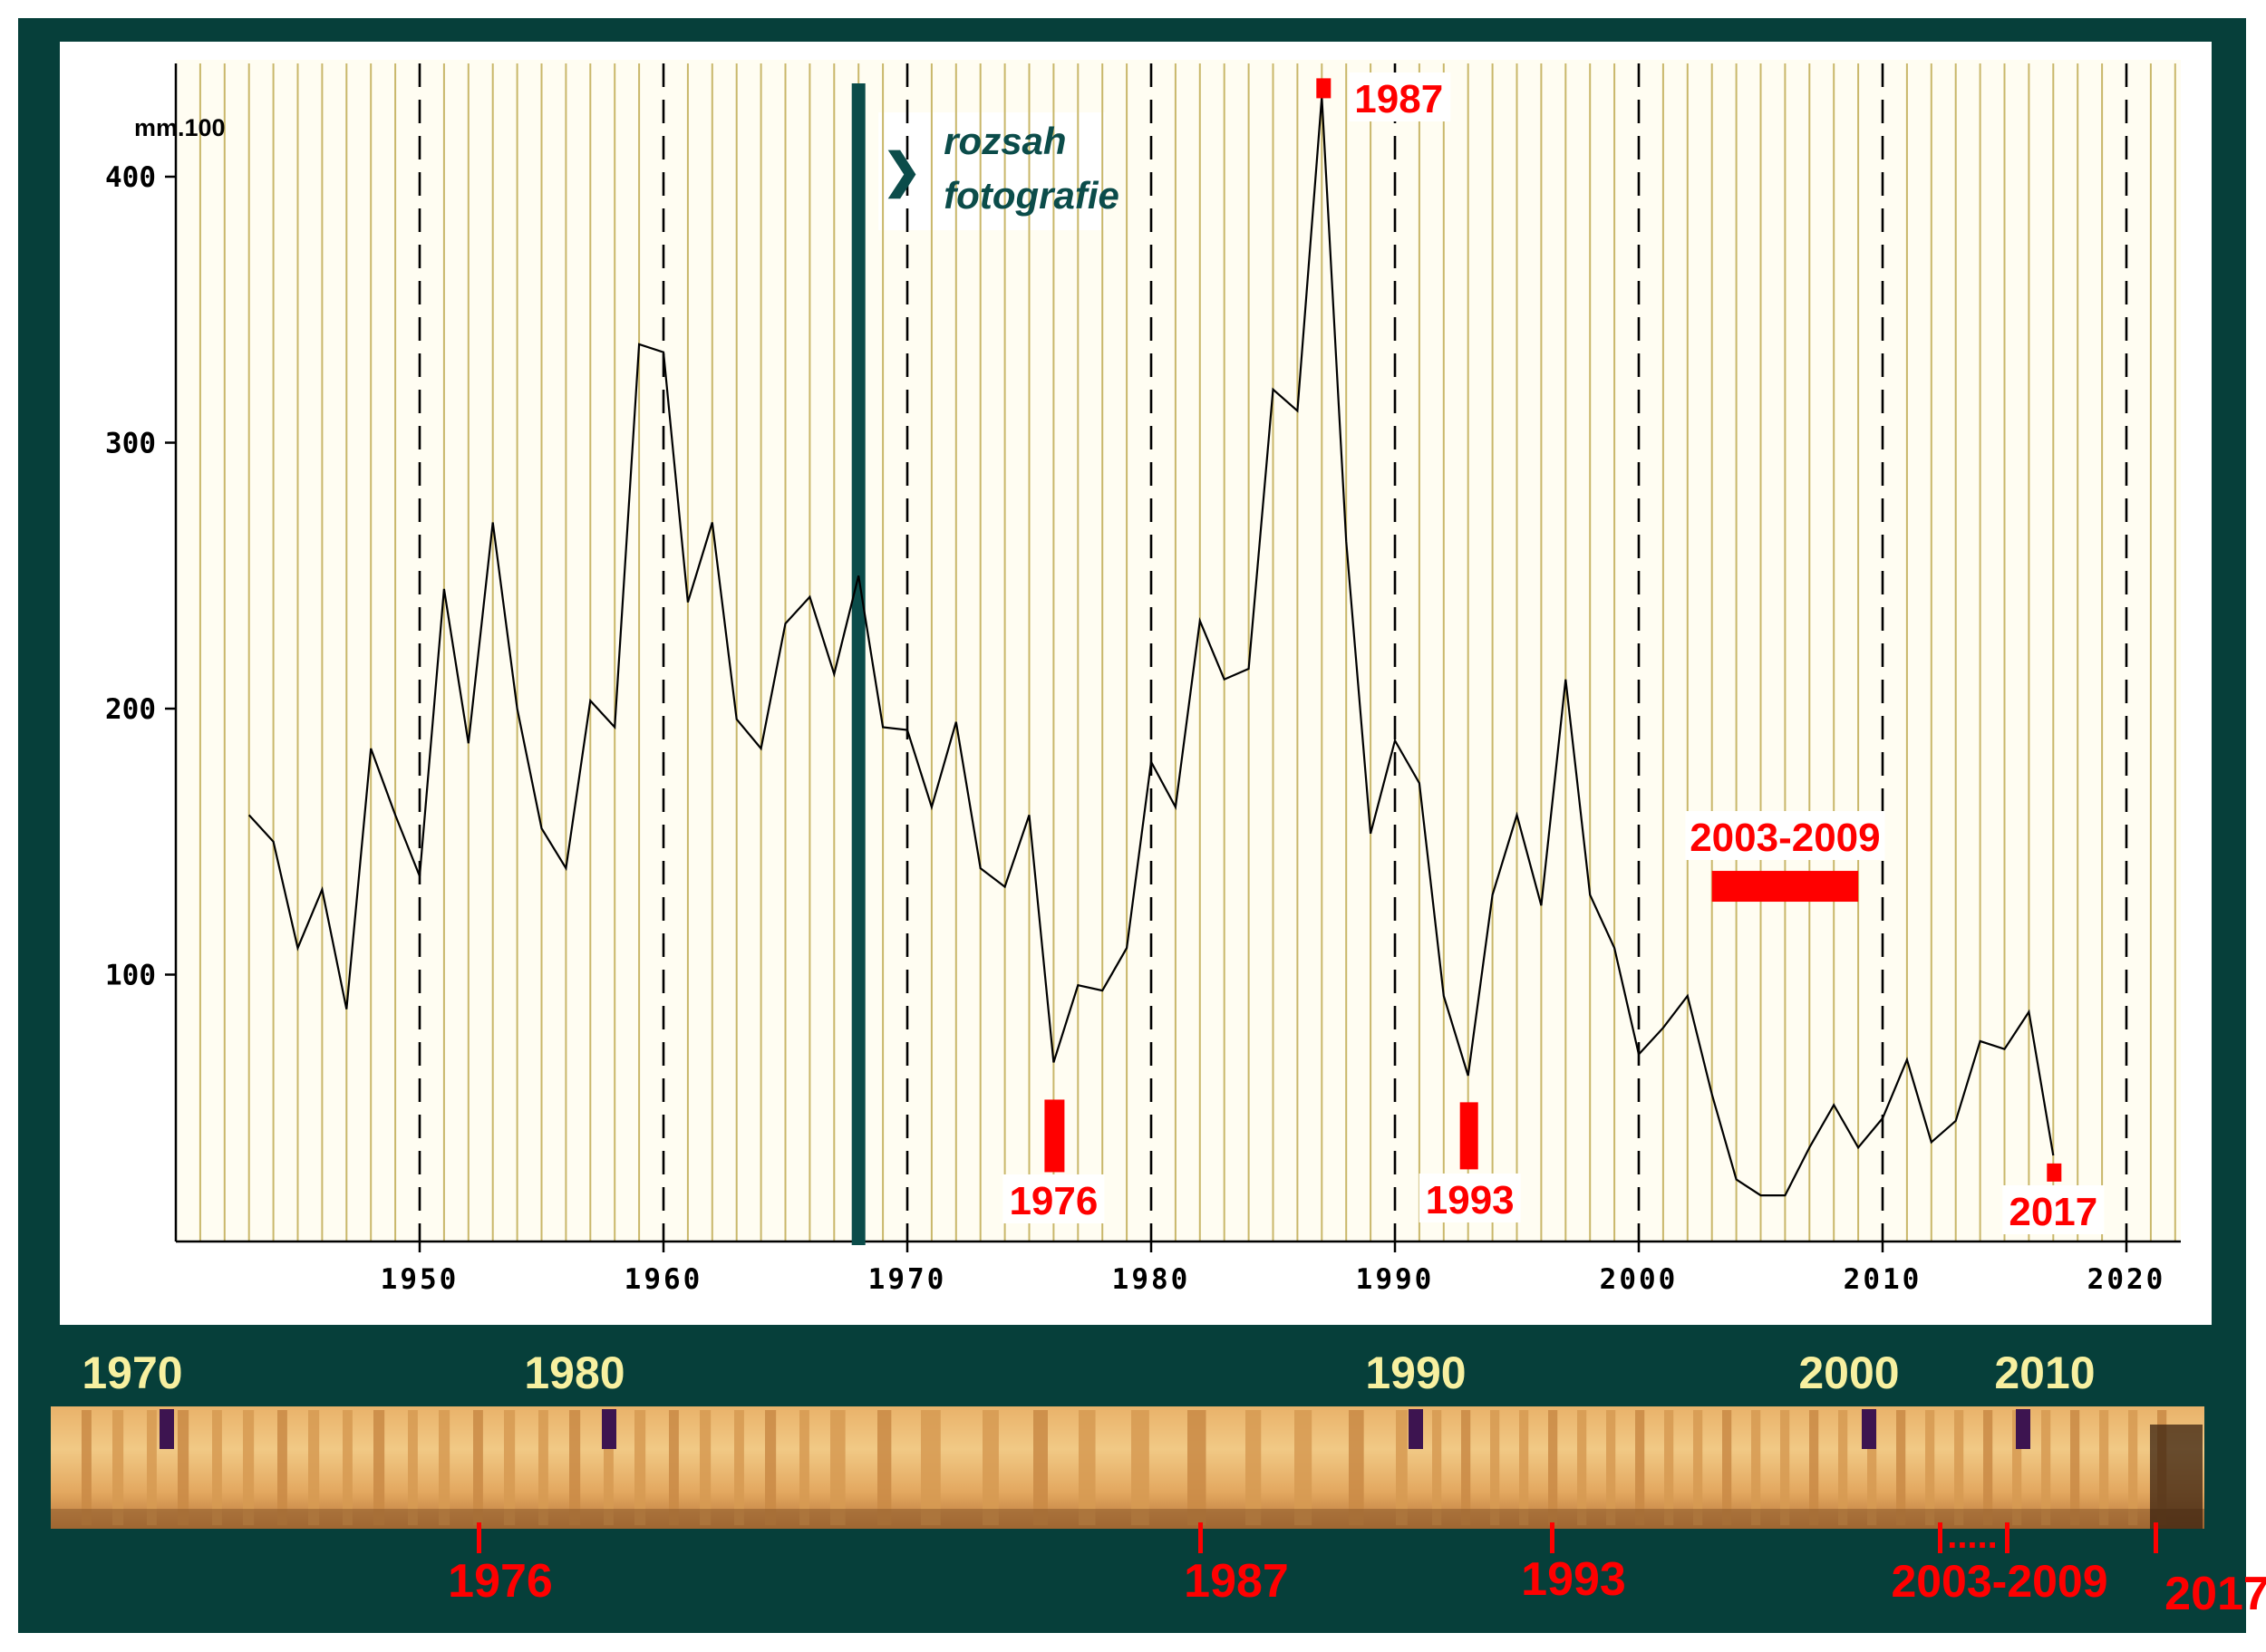  I want to click on chevron-right-icon: ❯, so click(902, 172).